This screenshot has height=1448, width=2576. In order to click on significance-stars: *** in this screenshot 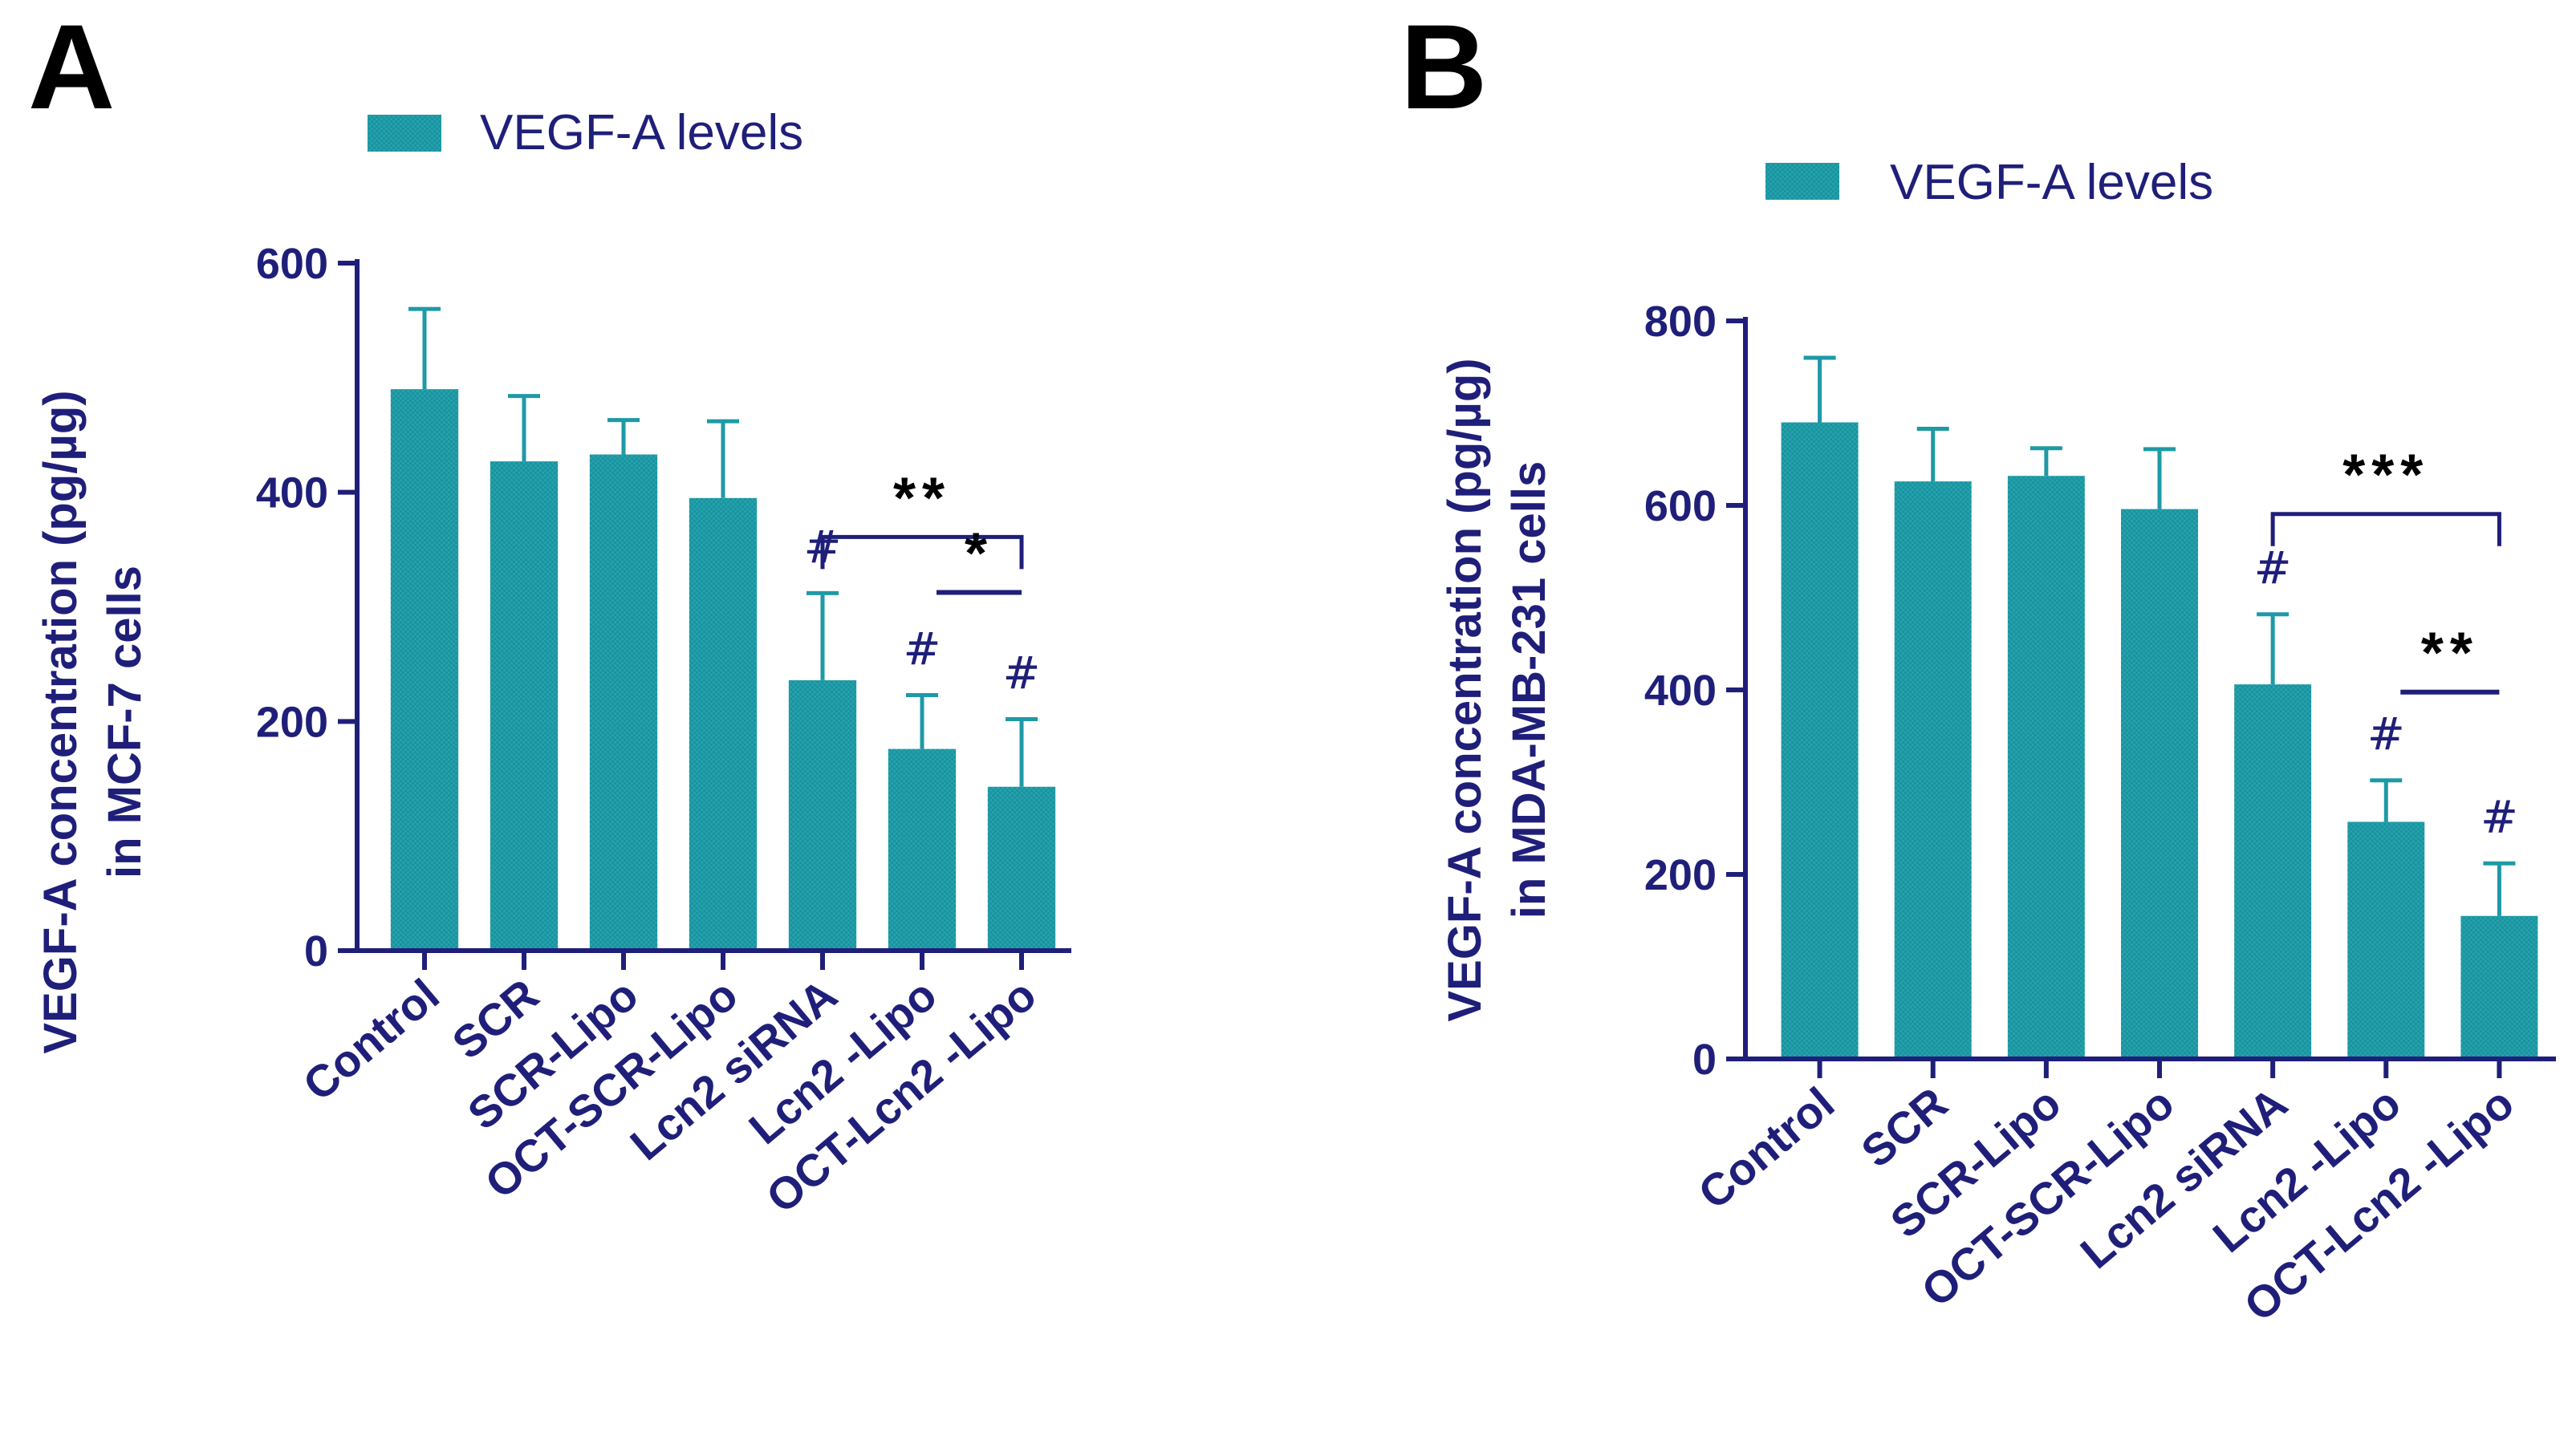, I will do `click(2386, 476)`.